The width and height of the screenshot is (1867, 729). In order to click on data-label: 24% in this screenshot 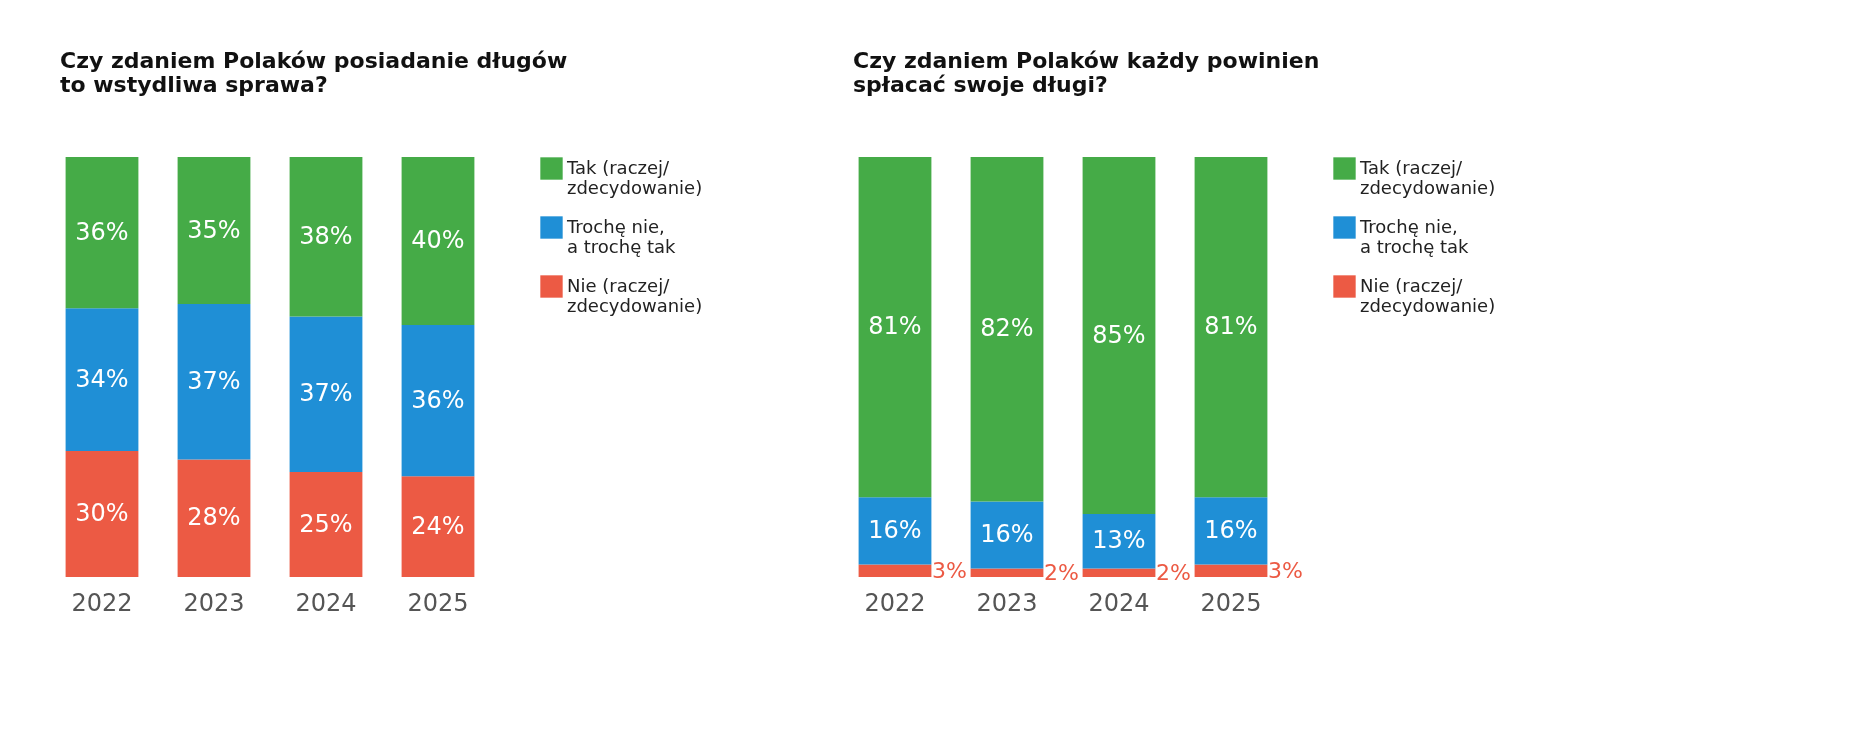, I will do `click(438, 525)`.